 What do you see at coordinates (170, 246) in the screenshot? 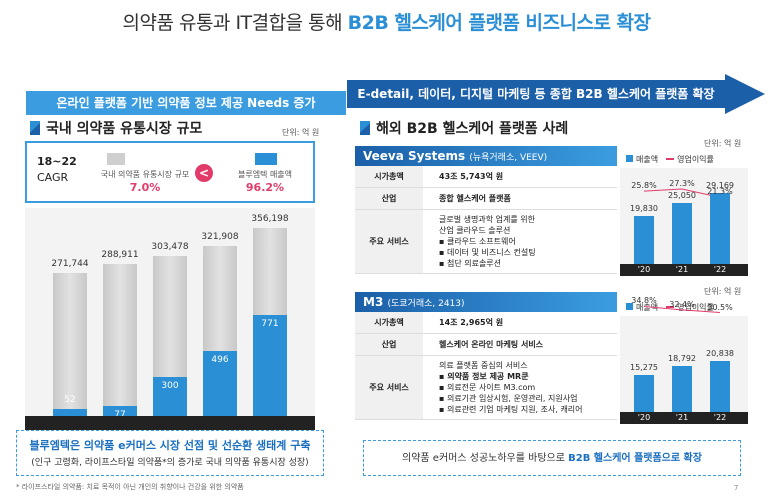
I see `market-bar-label: 303,478` at bounding box center [170, 246].